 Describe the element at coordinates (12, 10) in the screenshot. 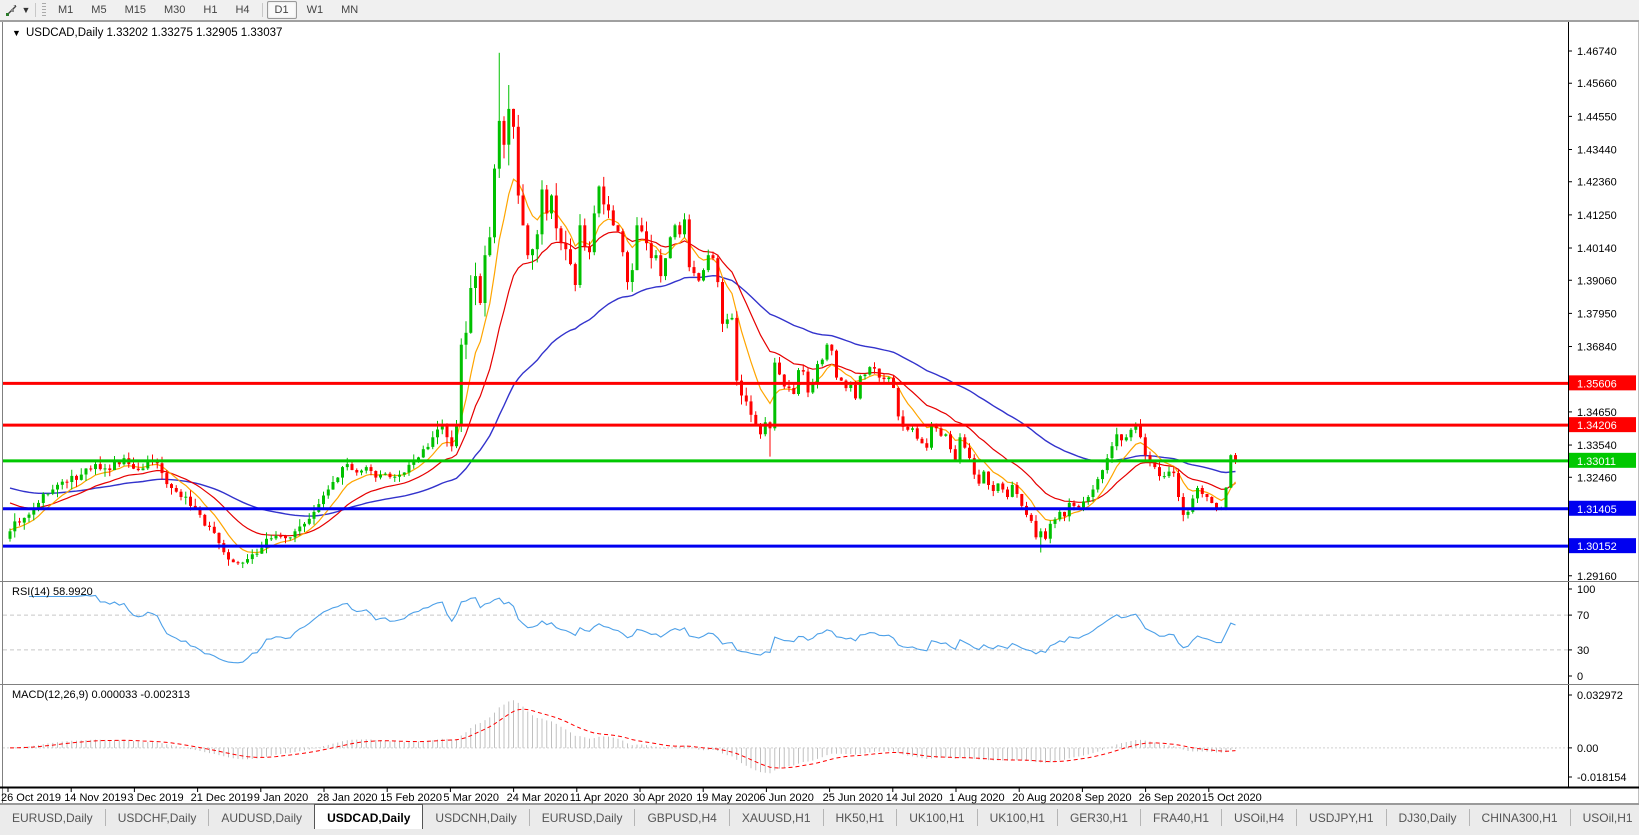

I see `crosshair-cursor-icon` at that location.